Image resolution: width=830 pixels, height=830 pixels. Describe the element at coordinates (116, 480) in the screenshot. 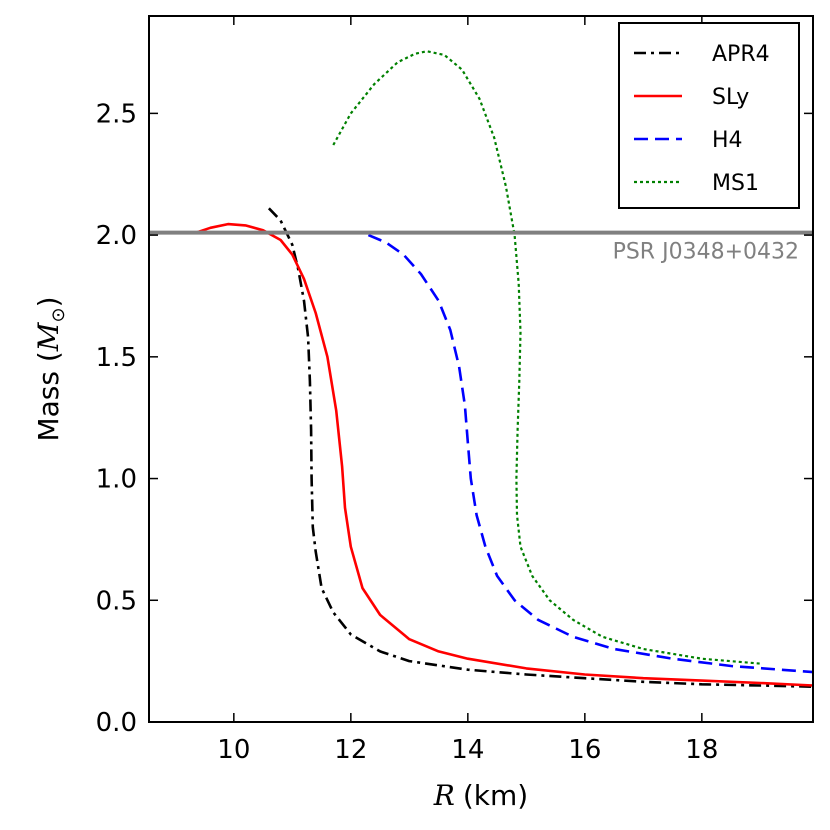

I see `y-tick-label-1-0: 1.0` at that location.